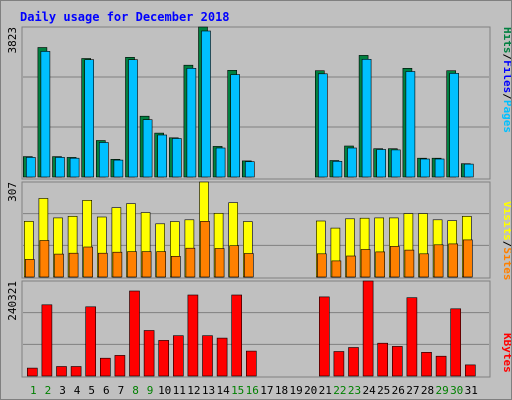 Image resolution: width=512 pixels, height=400 pixels. I want to click on x-tick-label: 25, so click(383, 390).